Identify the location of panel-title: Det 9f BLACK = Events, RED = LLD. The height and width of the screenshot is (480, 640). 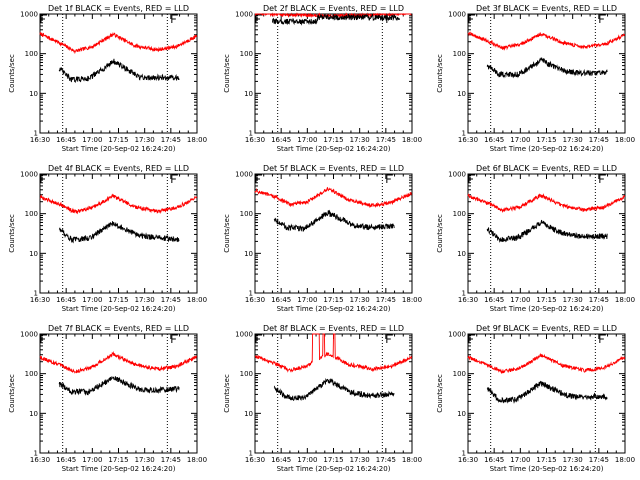
(546, 328).